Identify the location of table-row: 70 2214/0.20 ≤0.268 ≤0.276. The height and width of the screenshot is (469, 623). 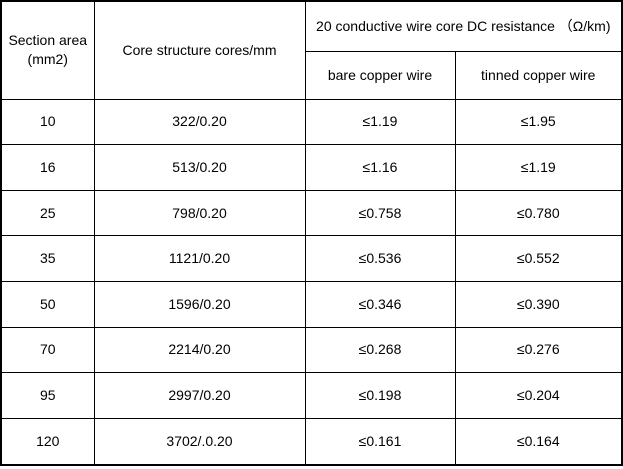
(311, 350).